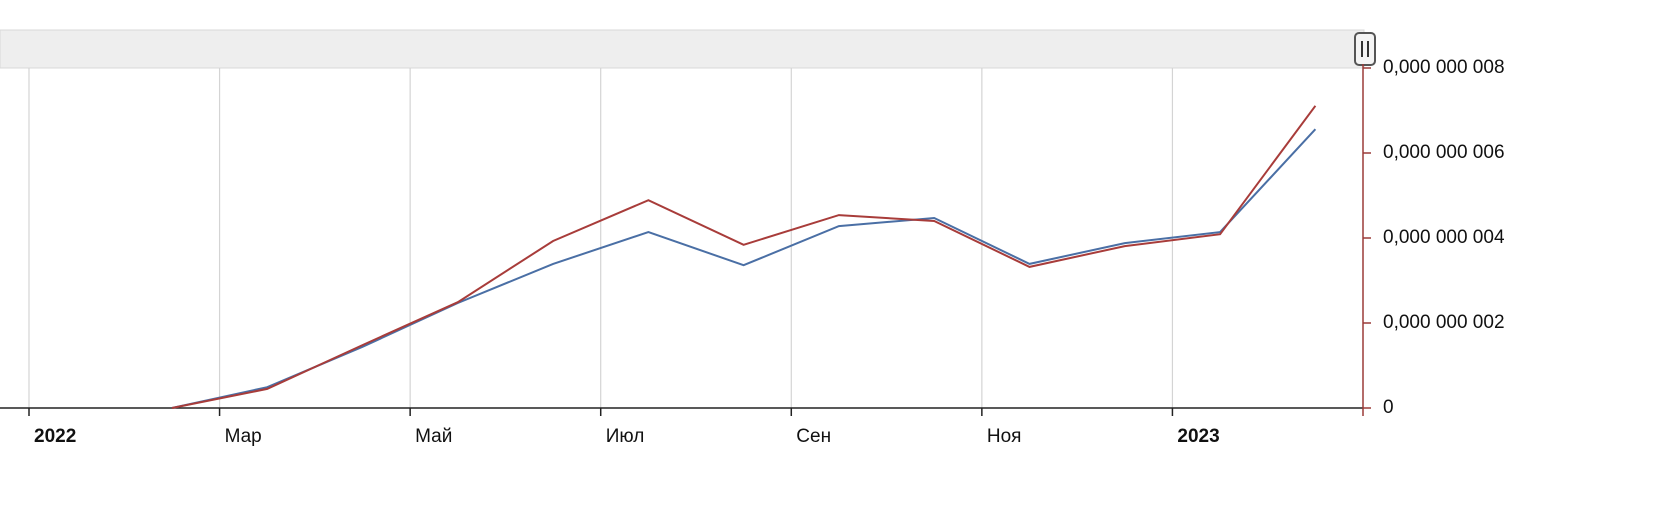 The image size is (1668, 512). Describe the element at coordinates (625, 436) in the screenshot. I see `x-tick-label: Июл` at that location.